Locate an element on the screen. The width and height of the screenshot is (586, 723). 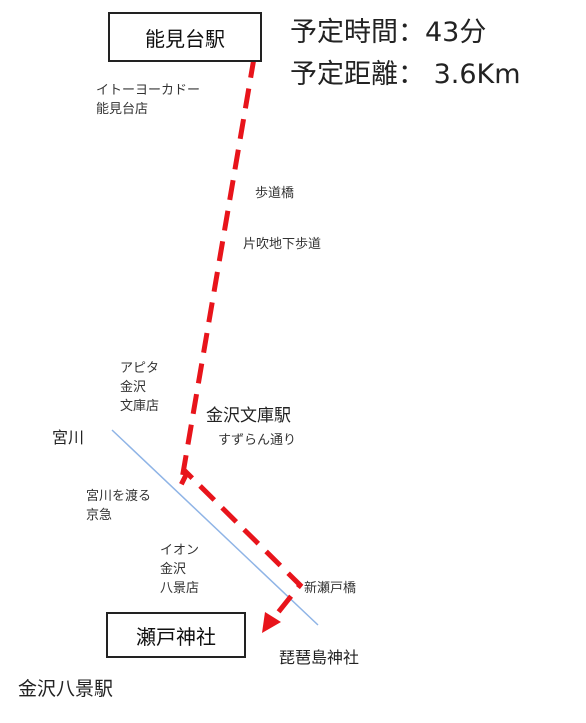
apita-label: アピタ 金沢 文庫店 is located at coordinates (140, 387).